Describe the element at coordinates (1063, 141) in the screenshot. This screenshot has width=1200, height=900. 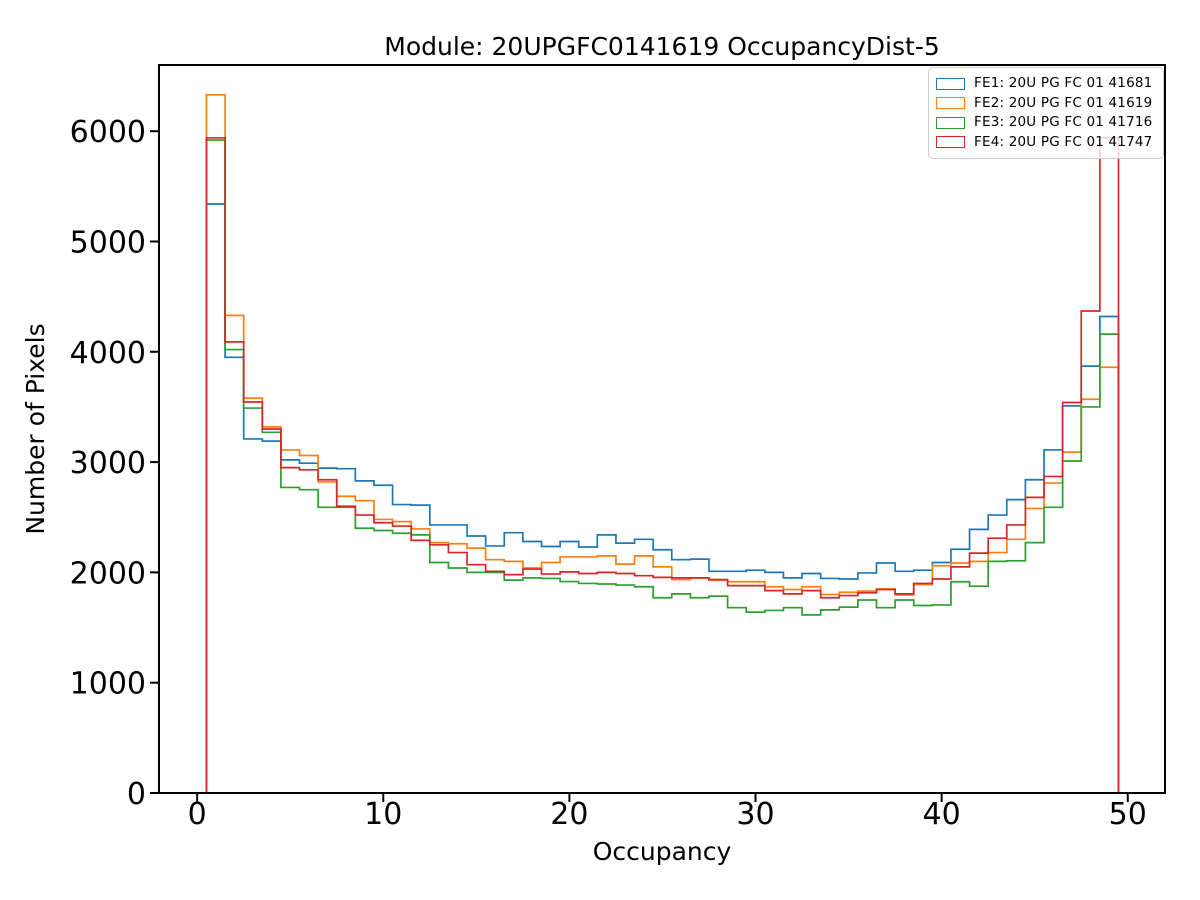
I see `legend-label-fe4: FE4: 20U PG FC 01 41747` at that location.